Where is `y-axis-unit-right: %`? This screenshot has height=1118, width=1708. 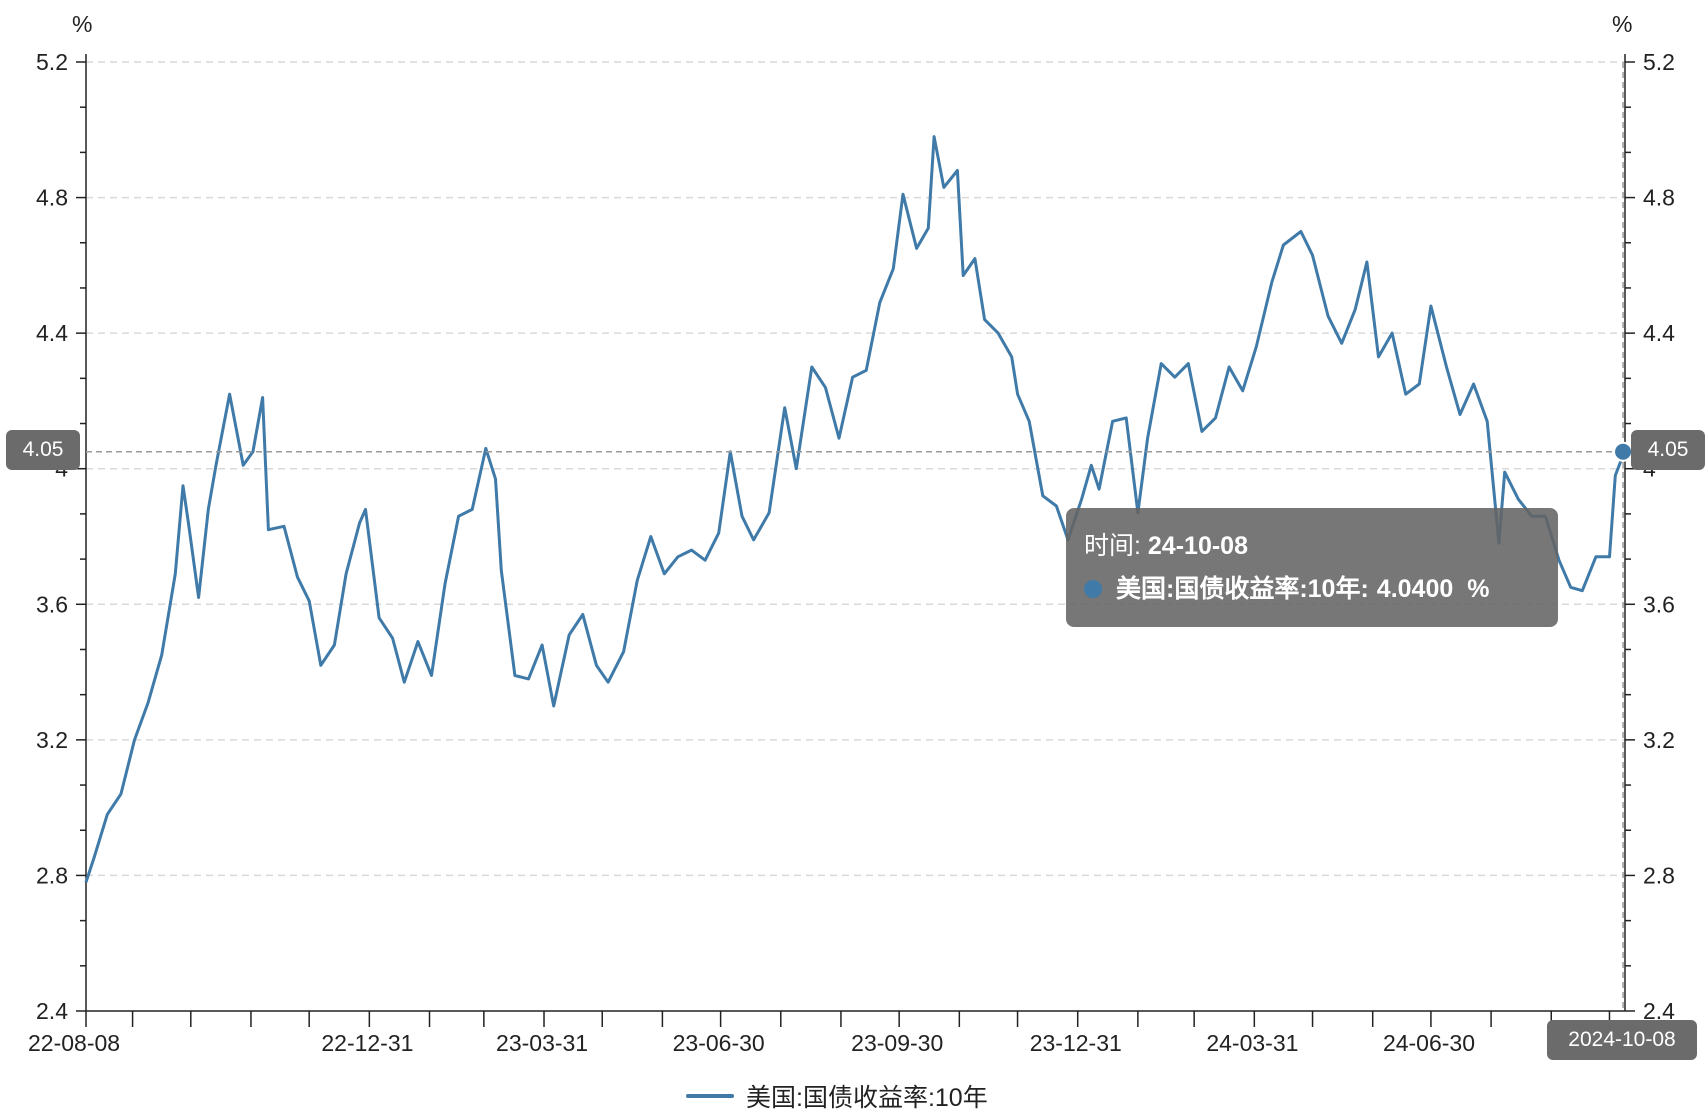 y-axis-unit-right: % is located at coordinates (1622, 24).